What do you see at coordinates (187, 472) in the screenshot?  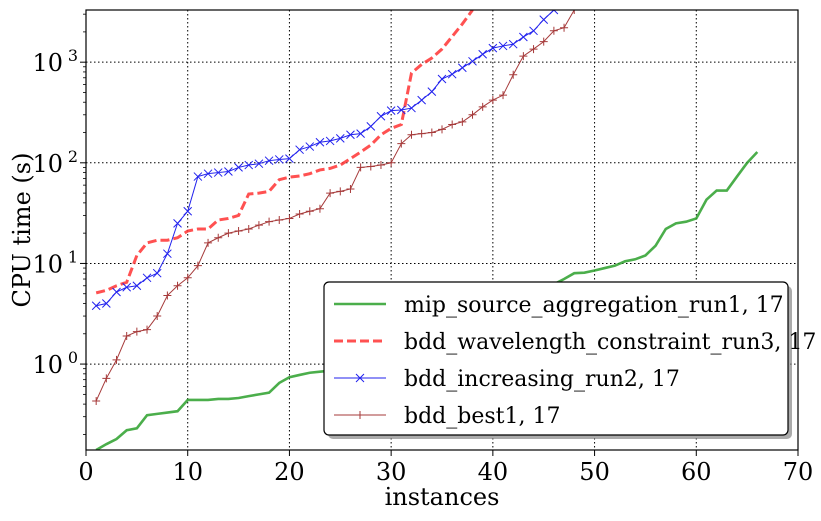 I see `x-tick-label: 10` at bounding box center [187, 472].